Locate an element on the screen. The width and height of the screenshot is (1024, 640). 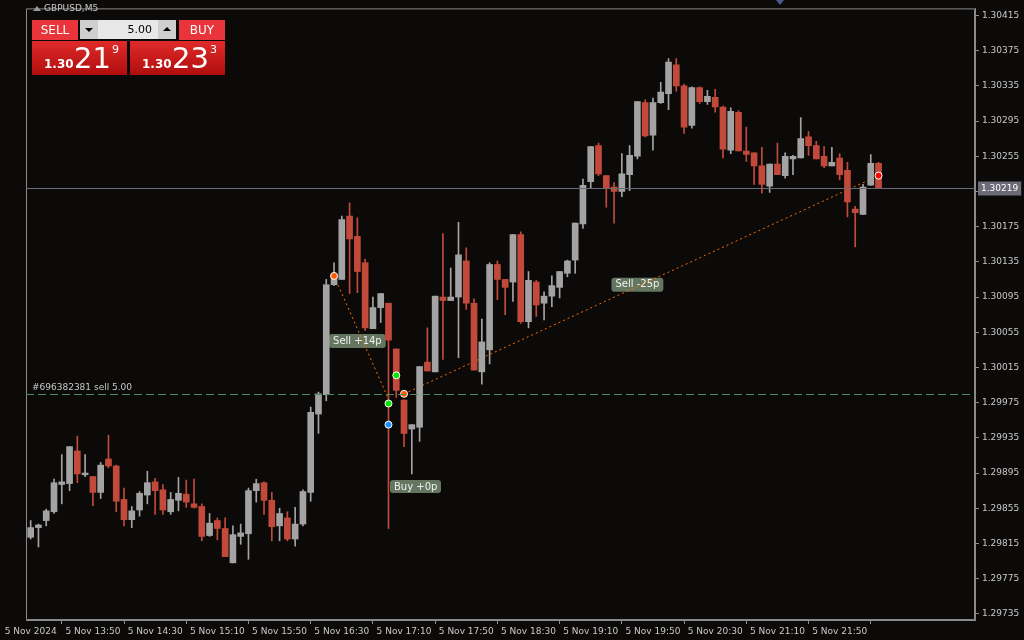
x-tick-label: 5 Nov 16:30 is located at coordinates (342, 630).